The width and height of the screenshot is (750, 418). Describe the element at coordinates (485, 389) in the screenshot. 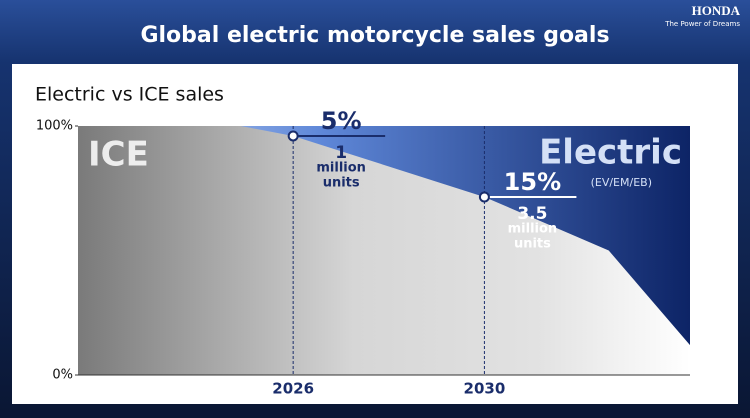

I see `x-tick-label: 2030` at that location.